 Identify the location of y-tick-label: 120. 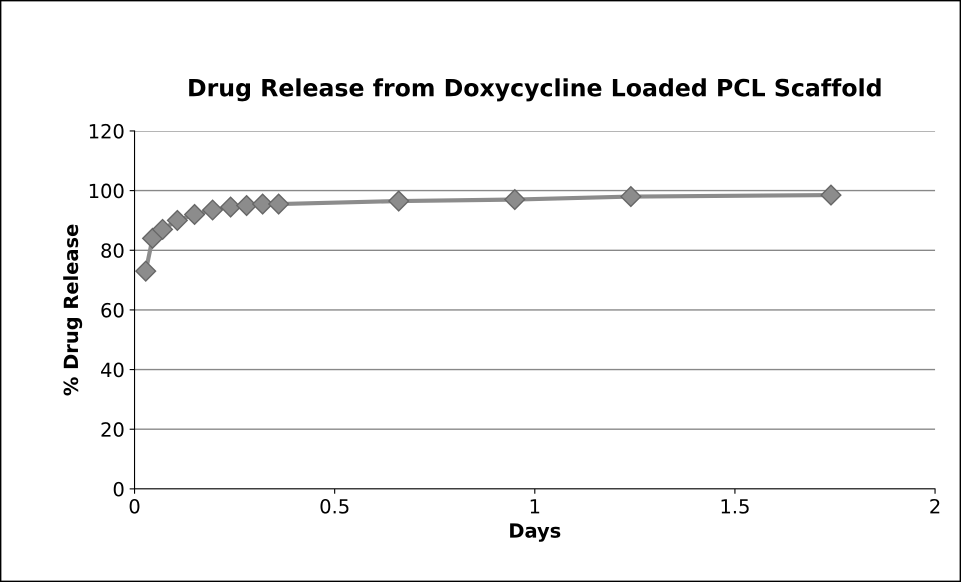
(107, 131).